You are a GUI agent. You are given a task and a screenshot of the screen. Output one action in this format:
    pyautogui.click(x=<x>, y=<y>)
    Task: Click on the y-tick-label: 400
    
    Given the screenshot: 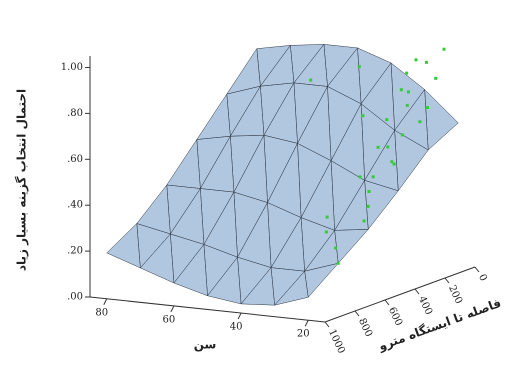 What is the action you would take?
    pyautogui.click(x=425, y=306)
    